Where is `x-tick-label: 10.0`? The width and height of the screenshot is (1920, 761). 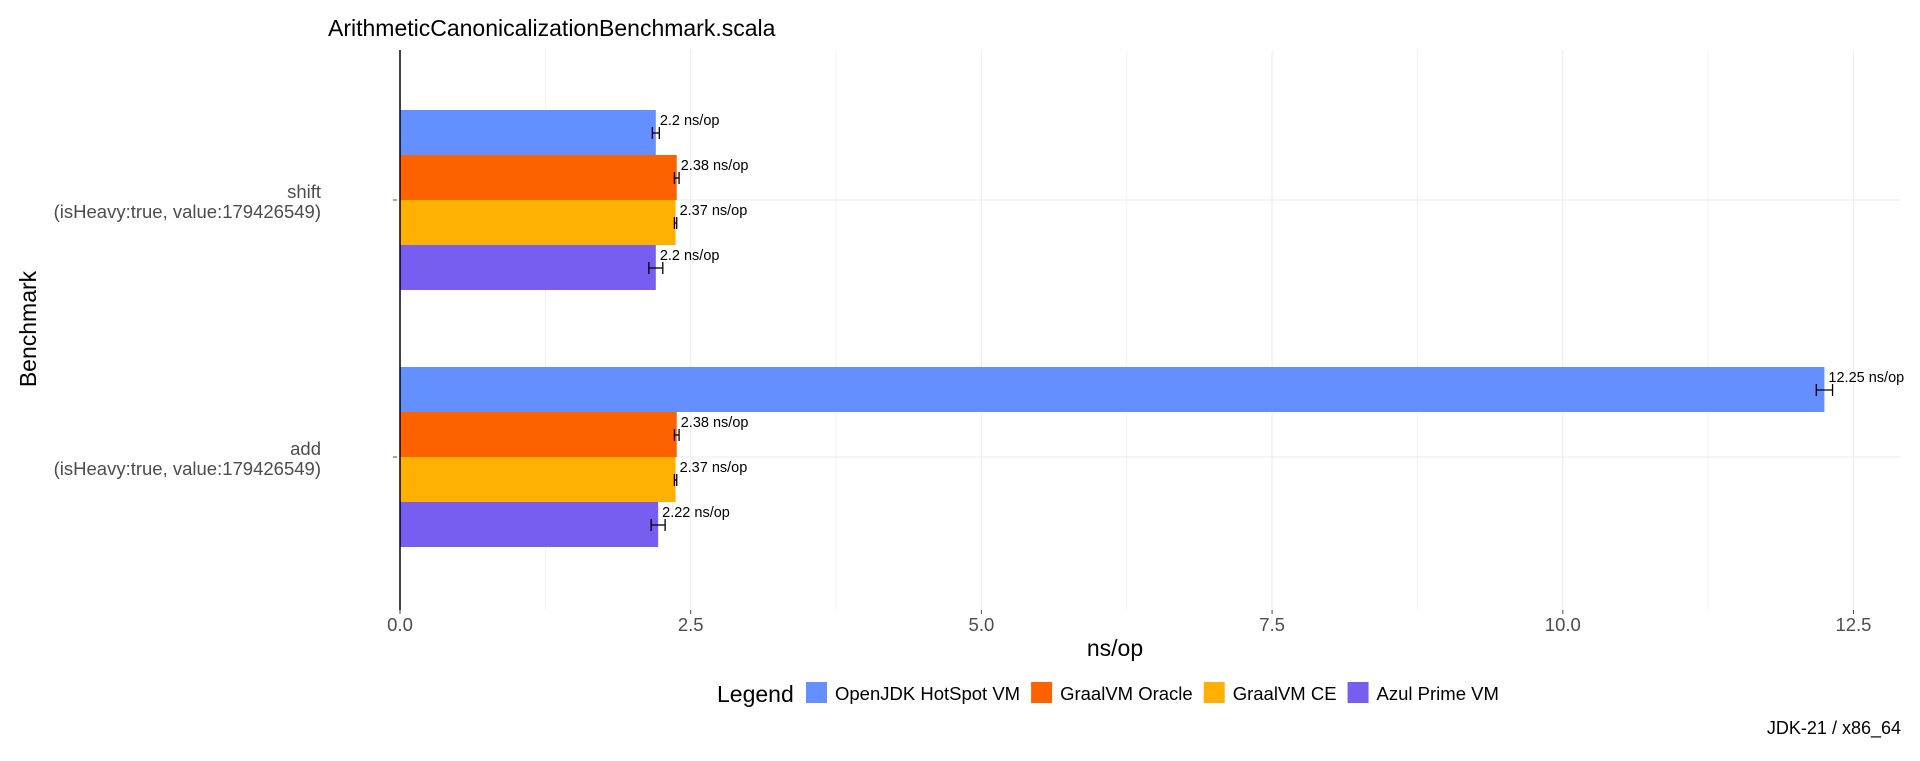
x-tick-label: 10.0 is located at coordinates (1563, 624).